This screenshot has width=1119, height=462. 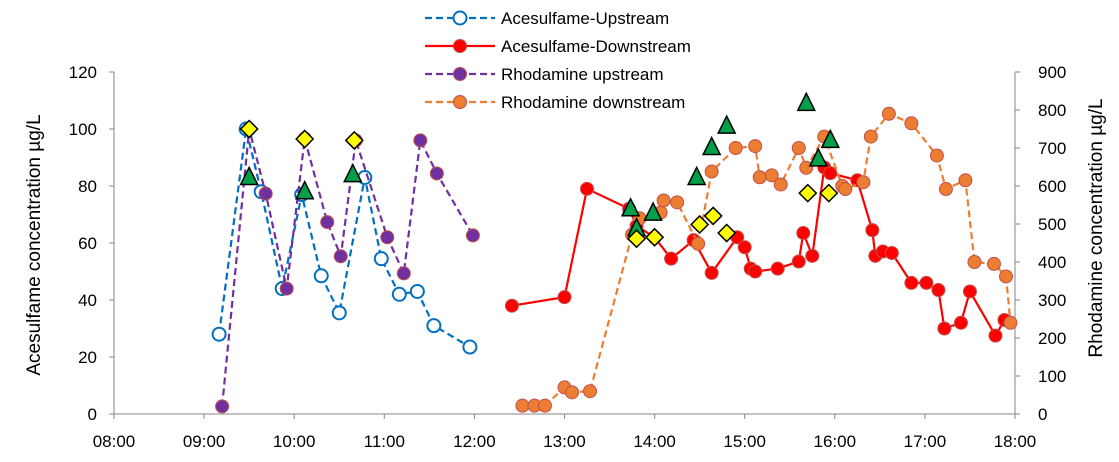 I want to click on y2-tick-label: 100, so click(x=1052, y=376).